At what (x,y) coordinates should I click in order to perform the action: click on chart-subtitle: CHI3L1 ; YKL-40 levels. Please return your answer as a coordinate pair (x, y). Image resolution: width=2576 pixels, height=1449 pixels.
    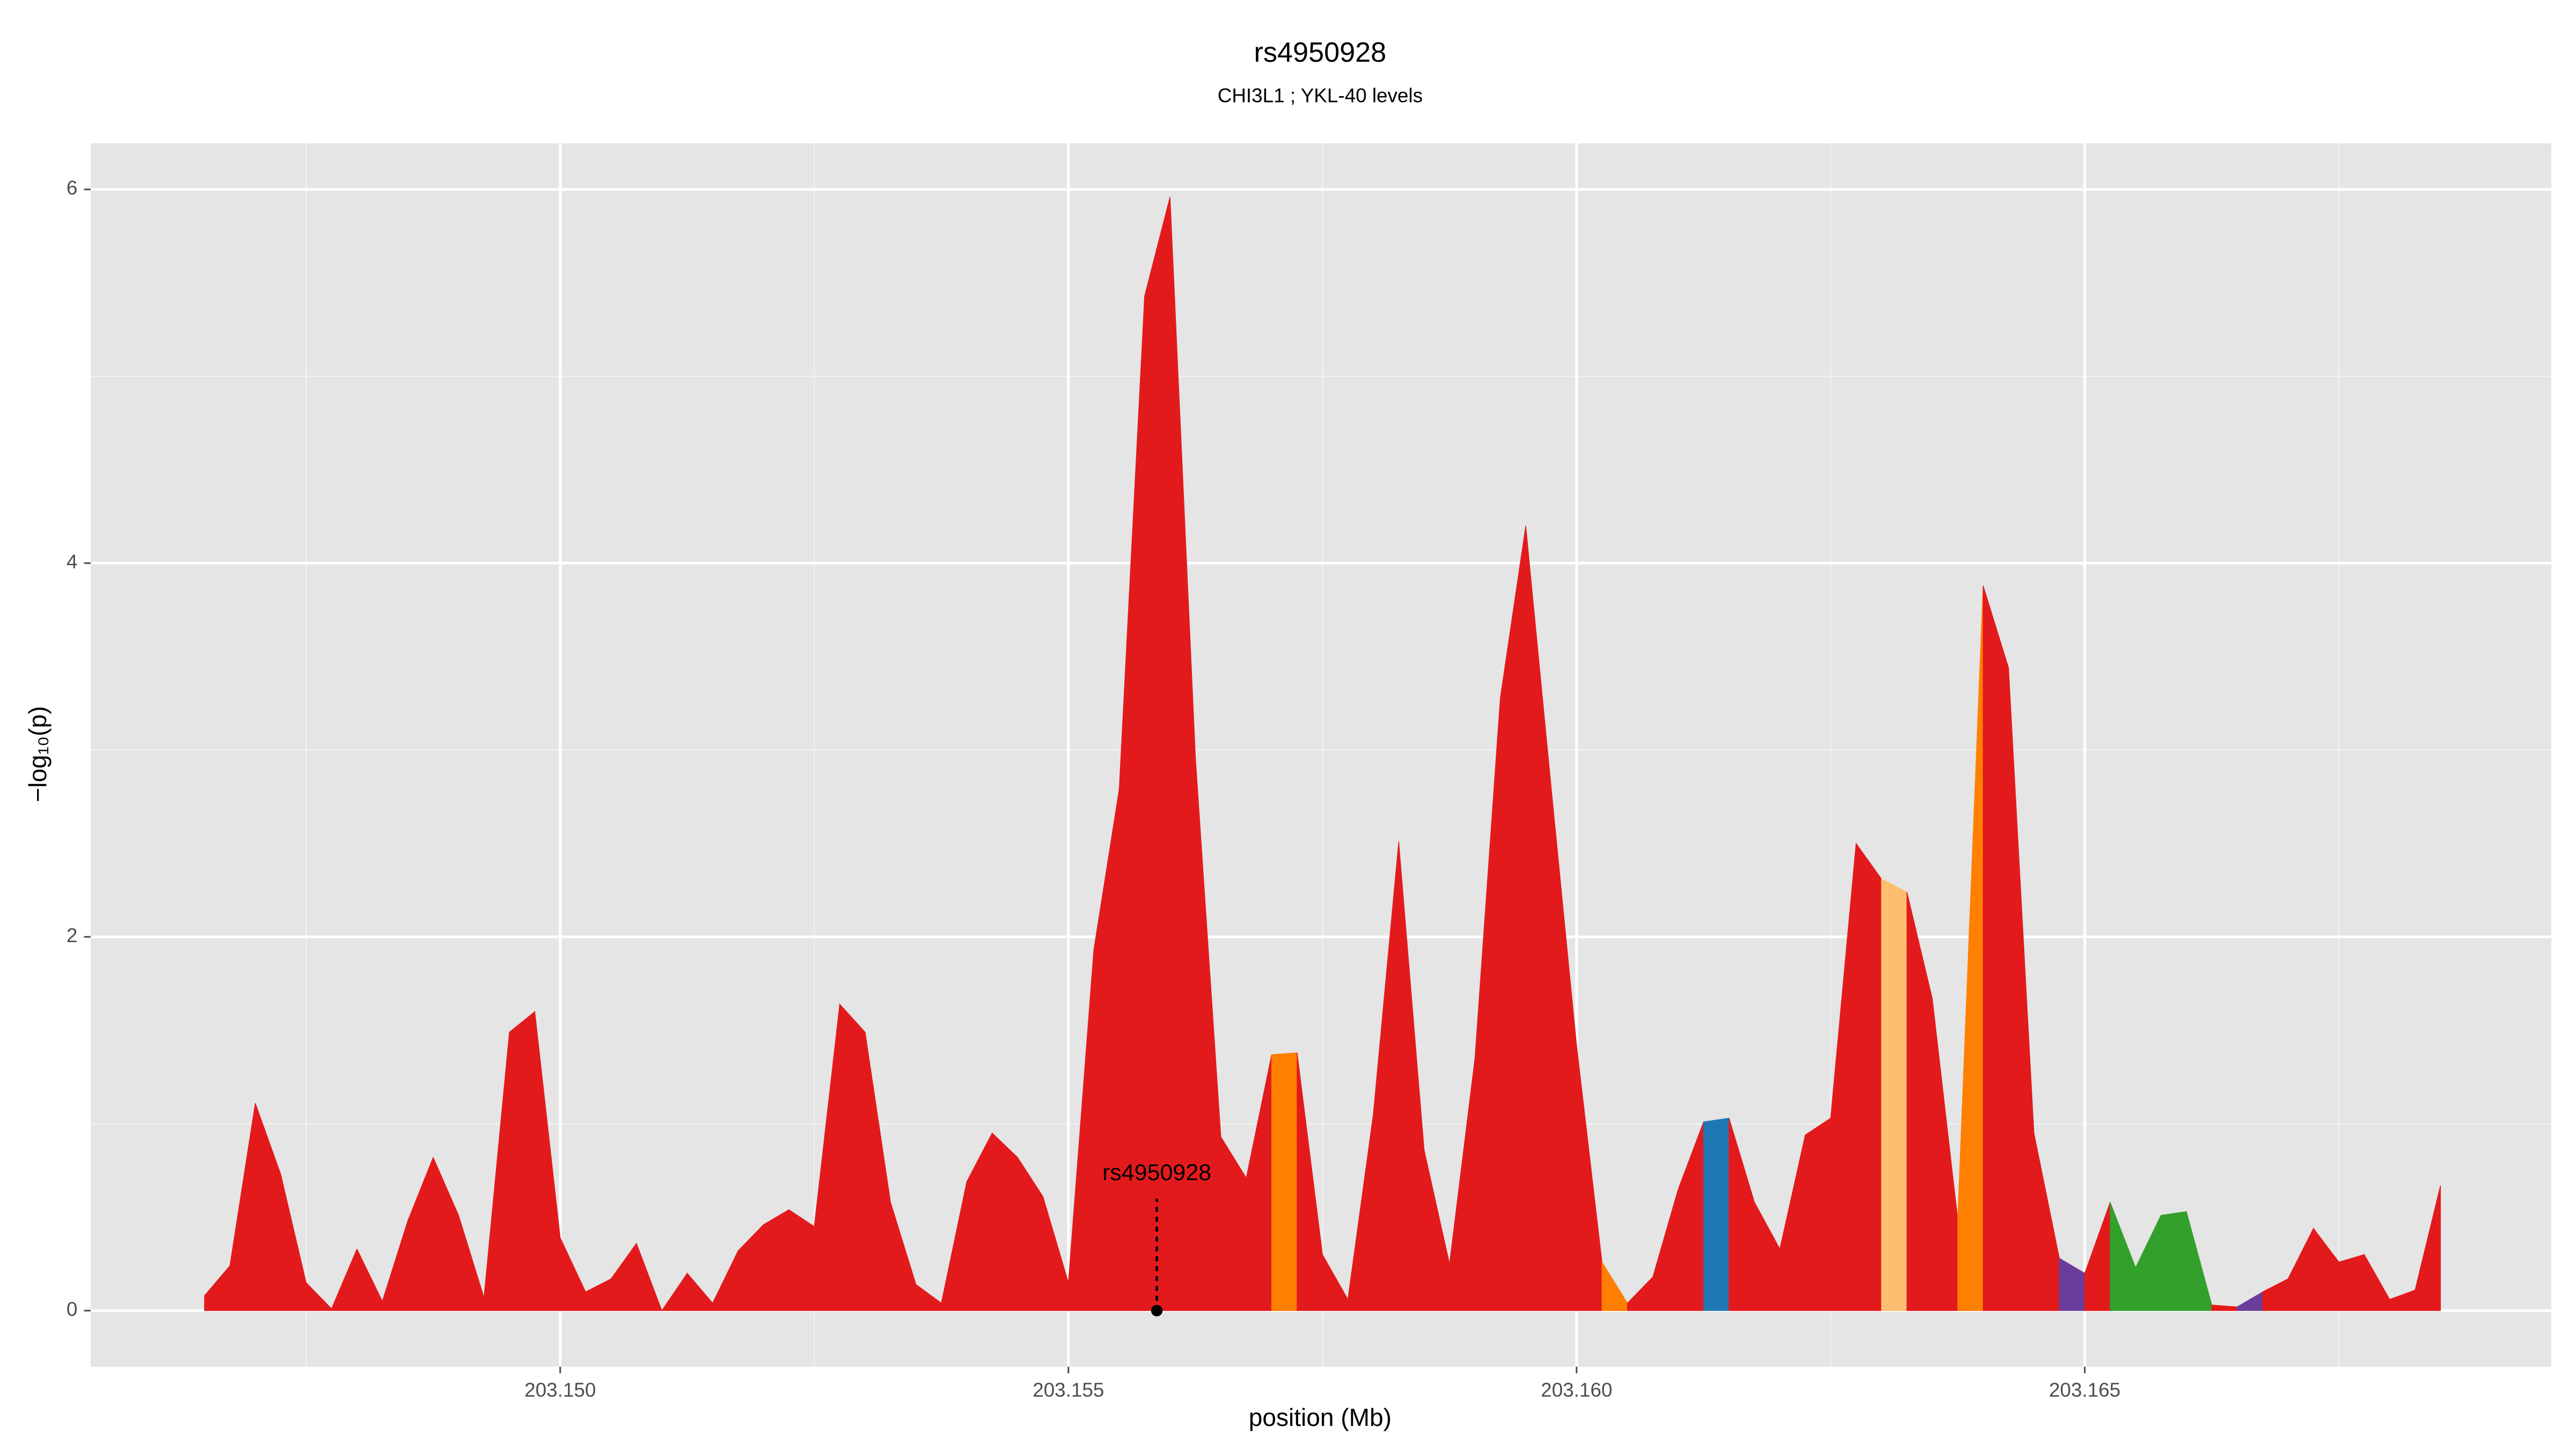
    Looking at the image, I should click on (1320, 96).